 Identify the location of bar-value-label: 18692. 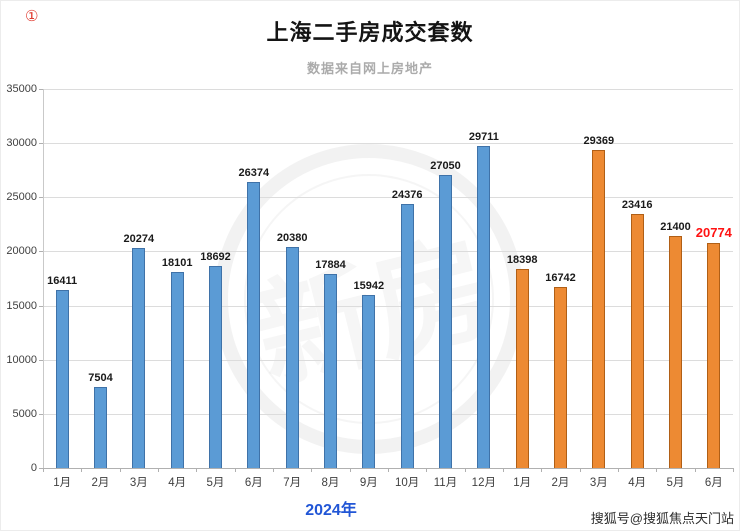
(215, 256).